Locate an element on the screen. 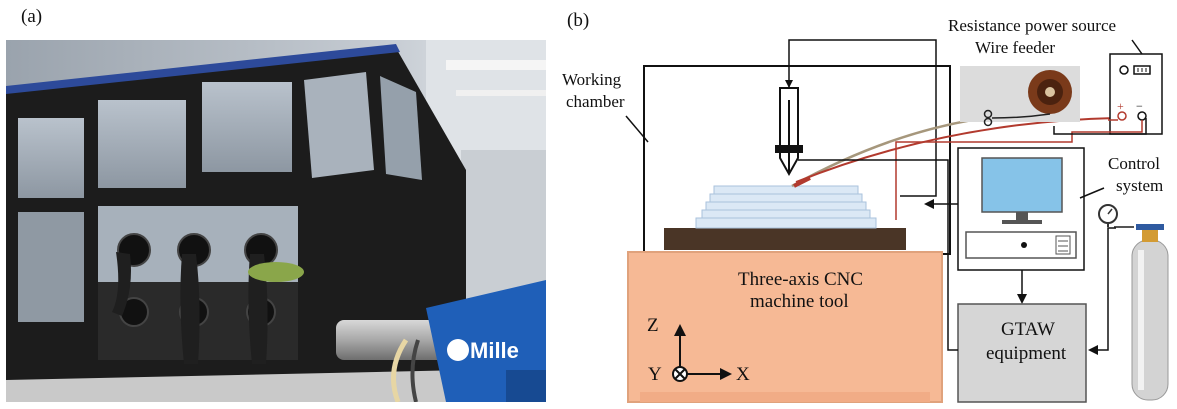  label-working-chamber-1: Working is located at coordinates (592, 79).